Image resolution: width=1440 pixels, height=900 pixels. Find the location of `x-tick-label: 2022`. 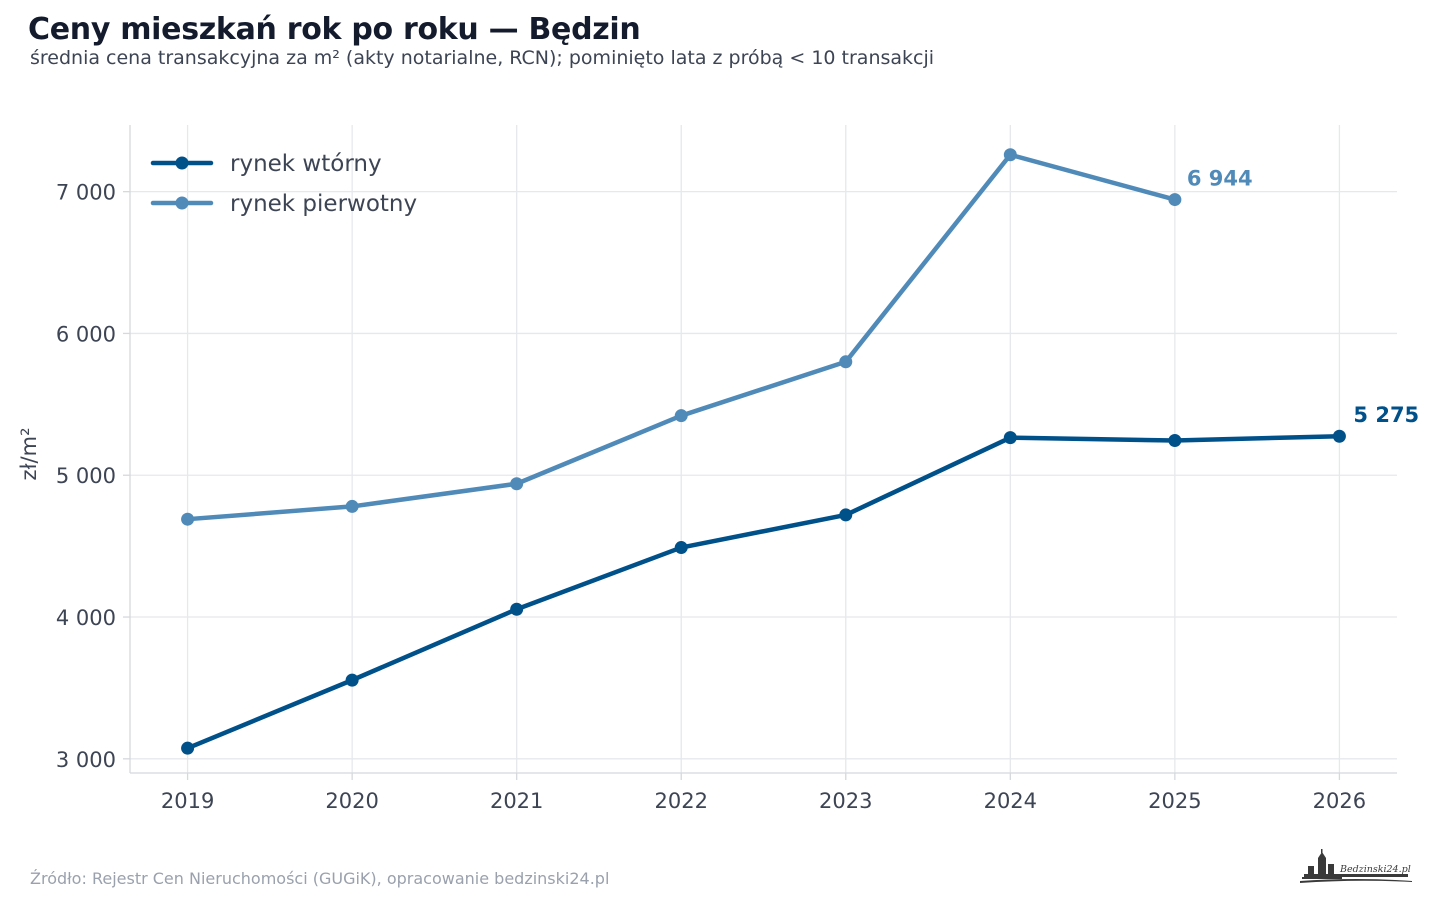

x-tick-label: 2022 is located at coordinates (681, 801).